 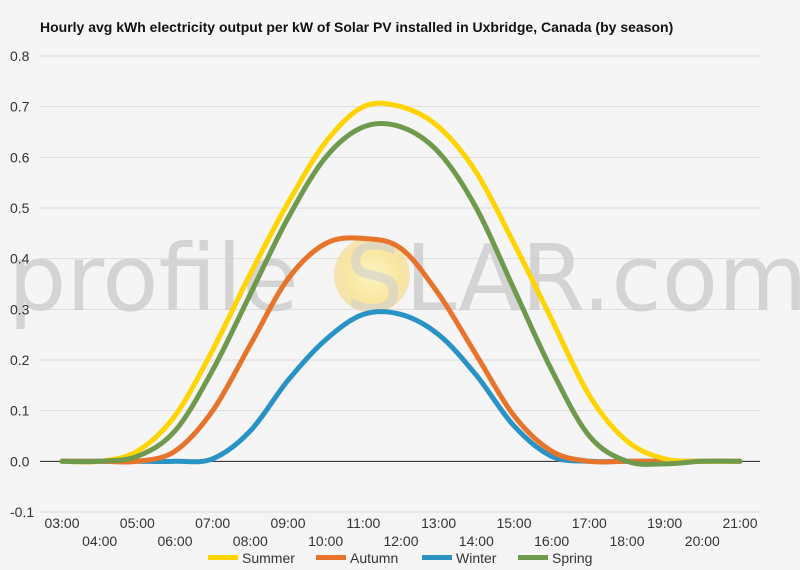 I want to click on legend-label-summer: Summer, so click(x=268, y=558).